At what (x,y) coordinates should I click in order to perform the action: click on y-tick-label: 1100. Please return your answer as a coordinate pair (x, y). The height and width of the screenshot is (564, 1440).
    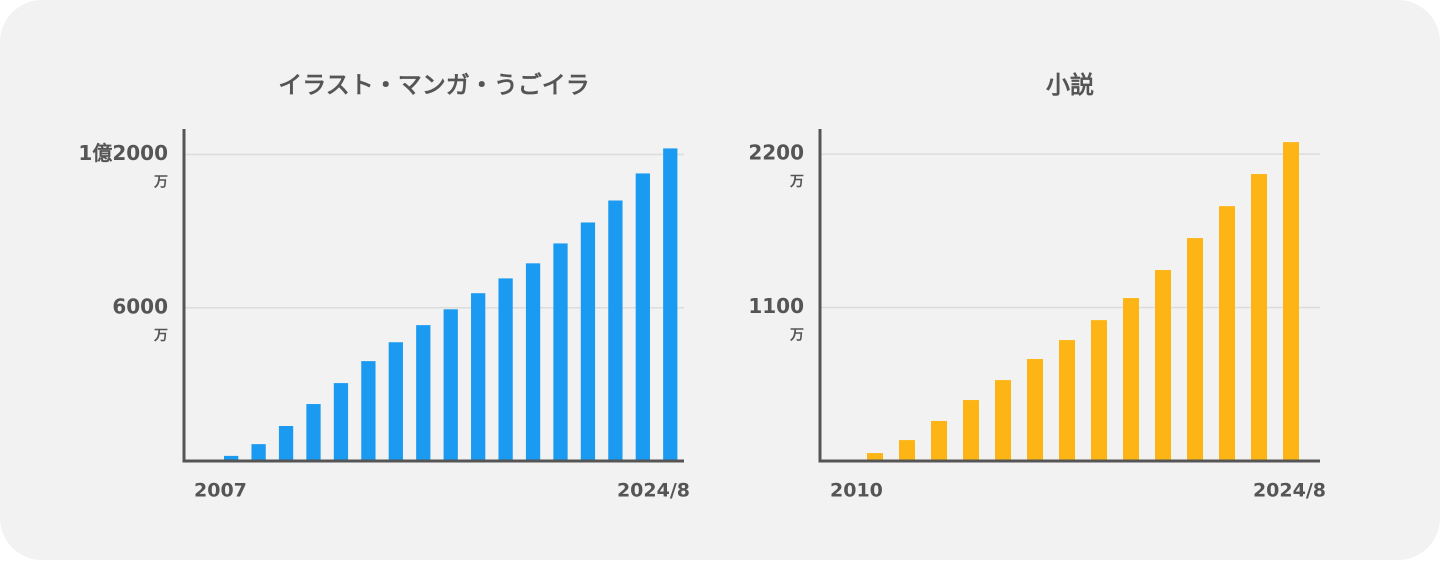
    Looking at the image, I should click on (776, 306).